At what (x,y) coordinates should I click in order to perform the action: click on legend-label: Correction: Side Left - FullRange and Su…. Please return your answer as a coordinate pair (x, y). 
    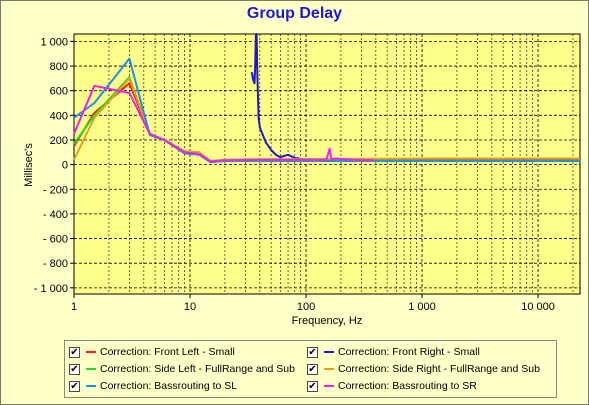
    Looking at the image, I should click on (197, 369).